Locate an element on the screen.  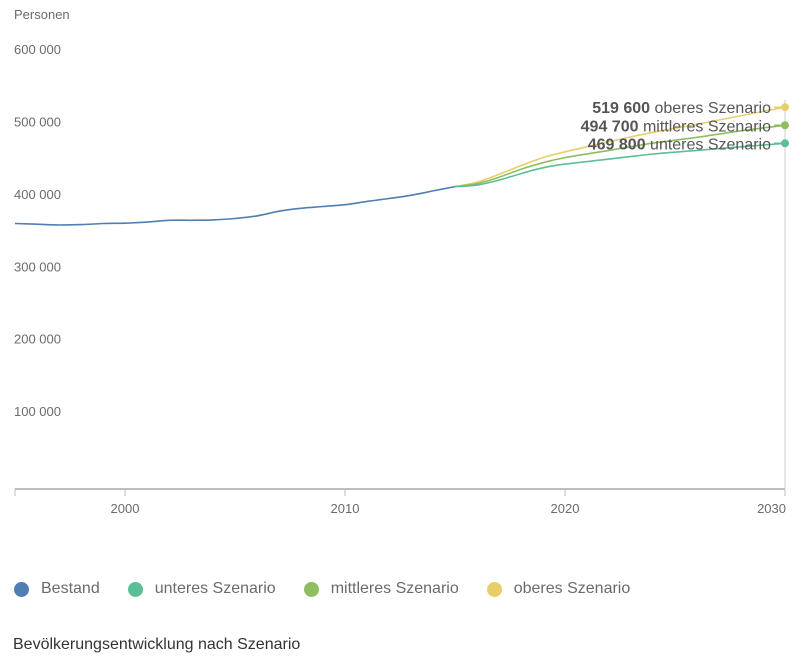
legend-item-unteres-szenario: unteres Szenario is located at coordinates (201, 589).